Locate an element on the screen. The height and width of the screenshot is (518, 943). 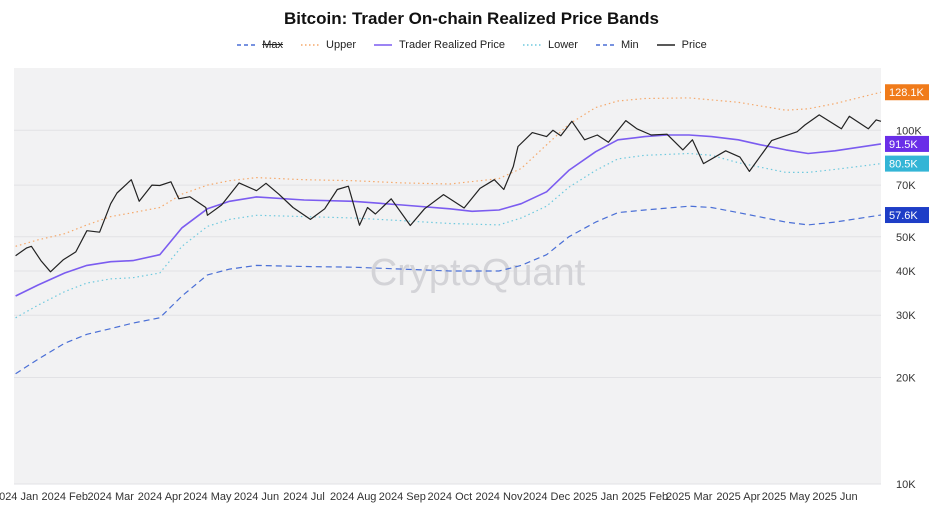
legend-swatch-price is located at coordinates (665, 45).